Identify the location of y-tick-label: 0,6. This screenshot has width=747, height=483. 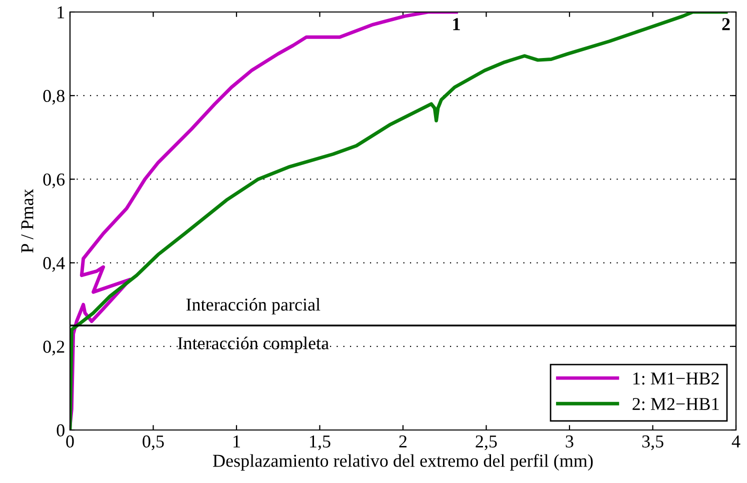
(54, 180).